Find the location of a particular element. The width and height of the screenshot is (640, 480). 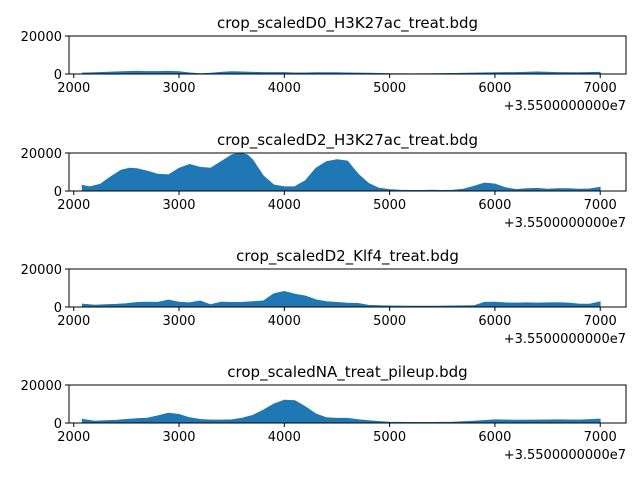

subplot-title: crop_scaledD0_H3K27ac_treat.bdg is located at coordinates (347, 23).